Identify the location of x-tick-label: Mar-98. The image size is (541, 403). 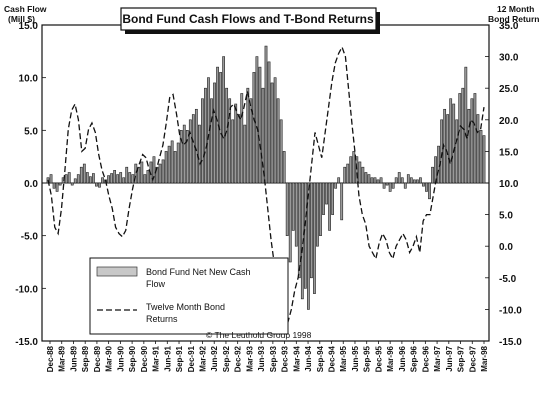
(484, 358).